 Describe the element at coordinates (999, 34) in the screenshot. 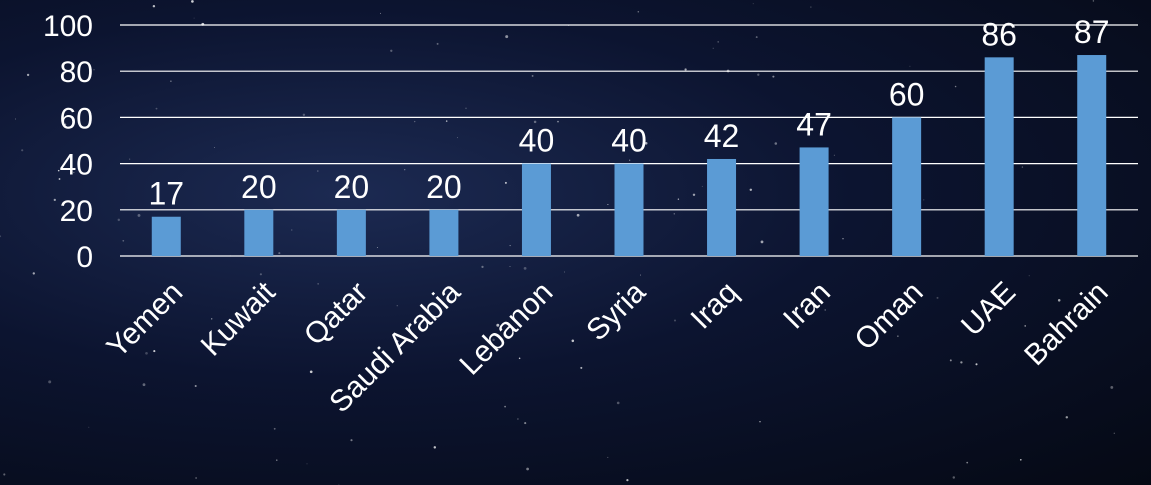

I see `data-label: 86` at that location.